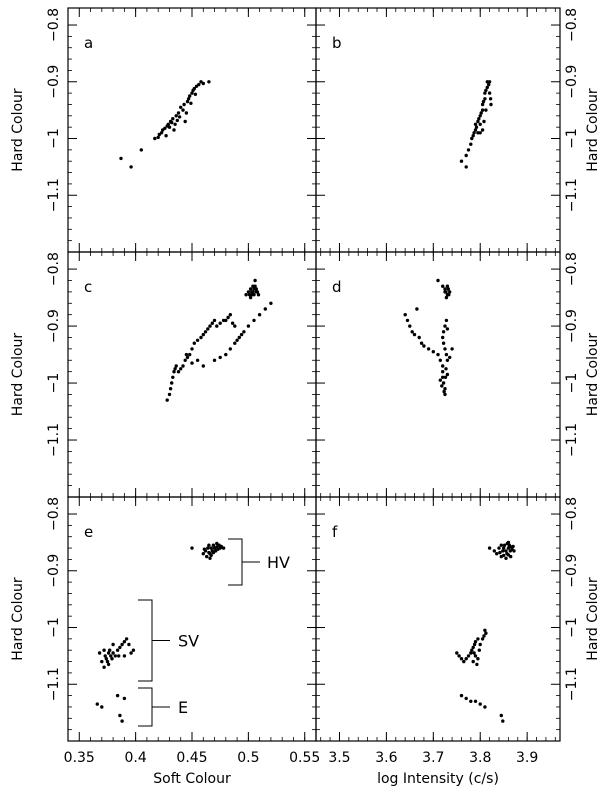 The height and width of the screenshot is (794, 613). Describe the element at coordinates (304, 758) in the screenshot. I see `x-tick-label: 0.55` at that location.